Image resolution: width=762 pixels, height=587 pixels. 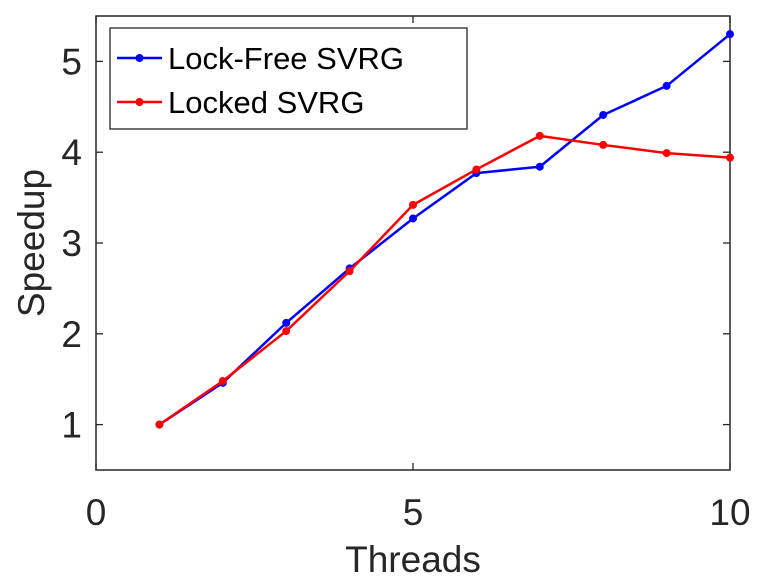 What do you see at coordinates (139, 102) in the screenshot?
I see `legend-marker-locked` at bounding box center [139, 102].